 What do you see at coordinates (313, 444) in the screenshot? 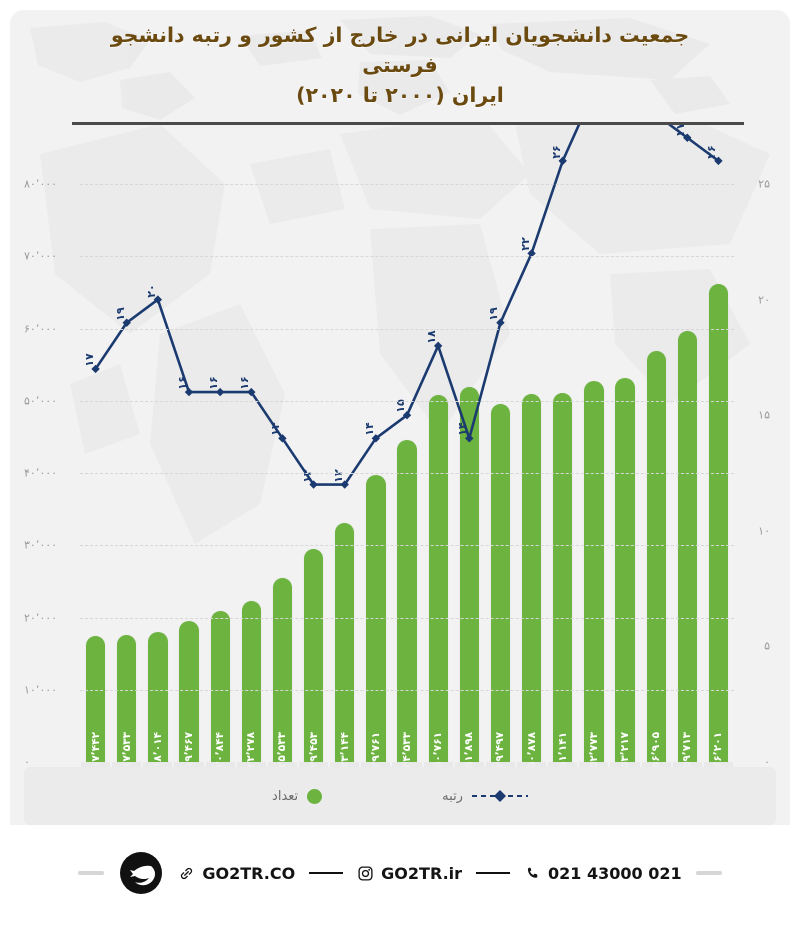
I see `bar-slot: ۲۹٬۴۵۳` at bounding box center [313, 444].